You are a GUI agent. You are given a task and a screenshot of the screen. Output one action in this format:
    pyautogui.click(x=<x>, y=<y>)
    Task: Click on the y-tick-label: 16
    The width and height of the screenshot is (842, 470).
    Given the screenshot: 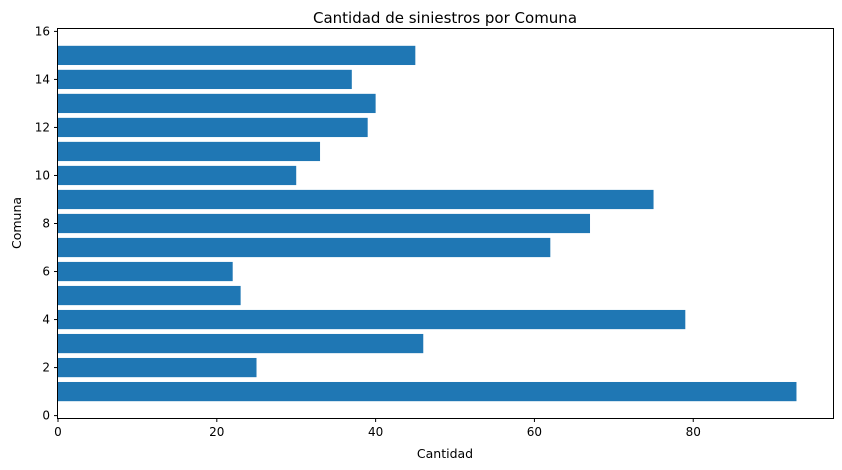 What is the action you would take?
    pyautogui.click(x=42, y=31)
    